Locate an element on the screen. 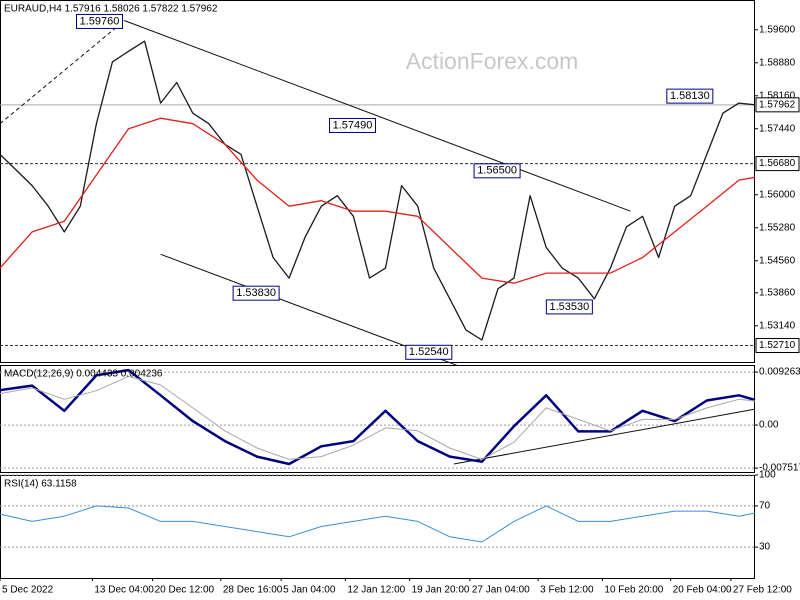 The width and height of the screenshot is (800, 600). x-tick-label: 19 Jan 20:00 is located at coordinates (441, 590).